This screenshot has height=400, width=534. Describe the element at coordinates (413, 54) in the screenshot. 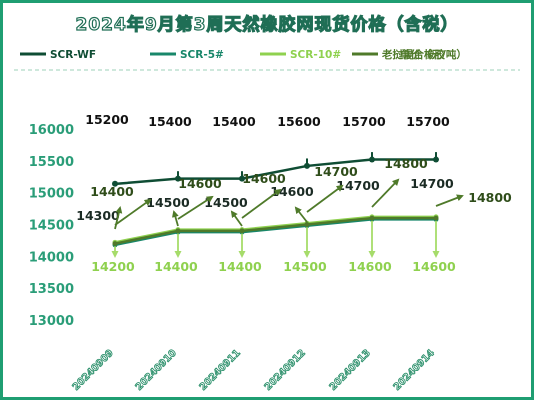

I see `legend-label-3: 老挝混合橡胶` at that location.